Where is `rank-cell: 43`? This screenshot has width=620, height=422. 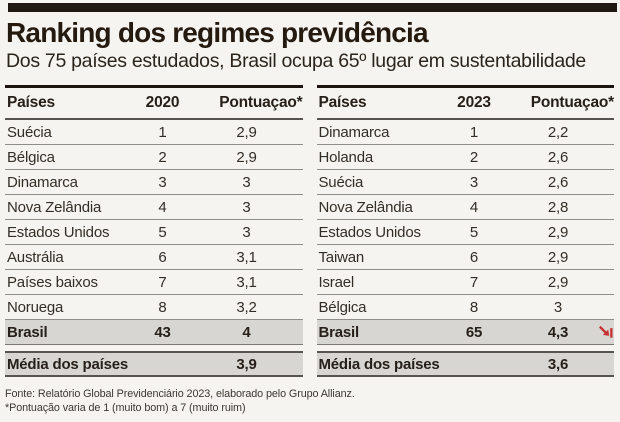 rank-cell: 43 is located at coordinates (162, 332).